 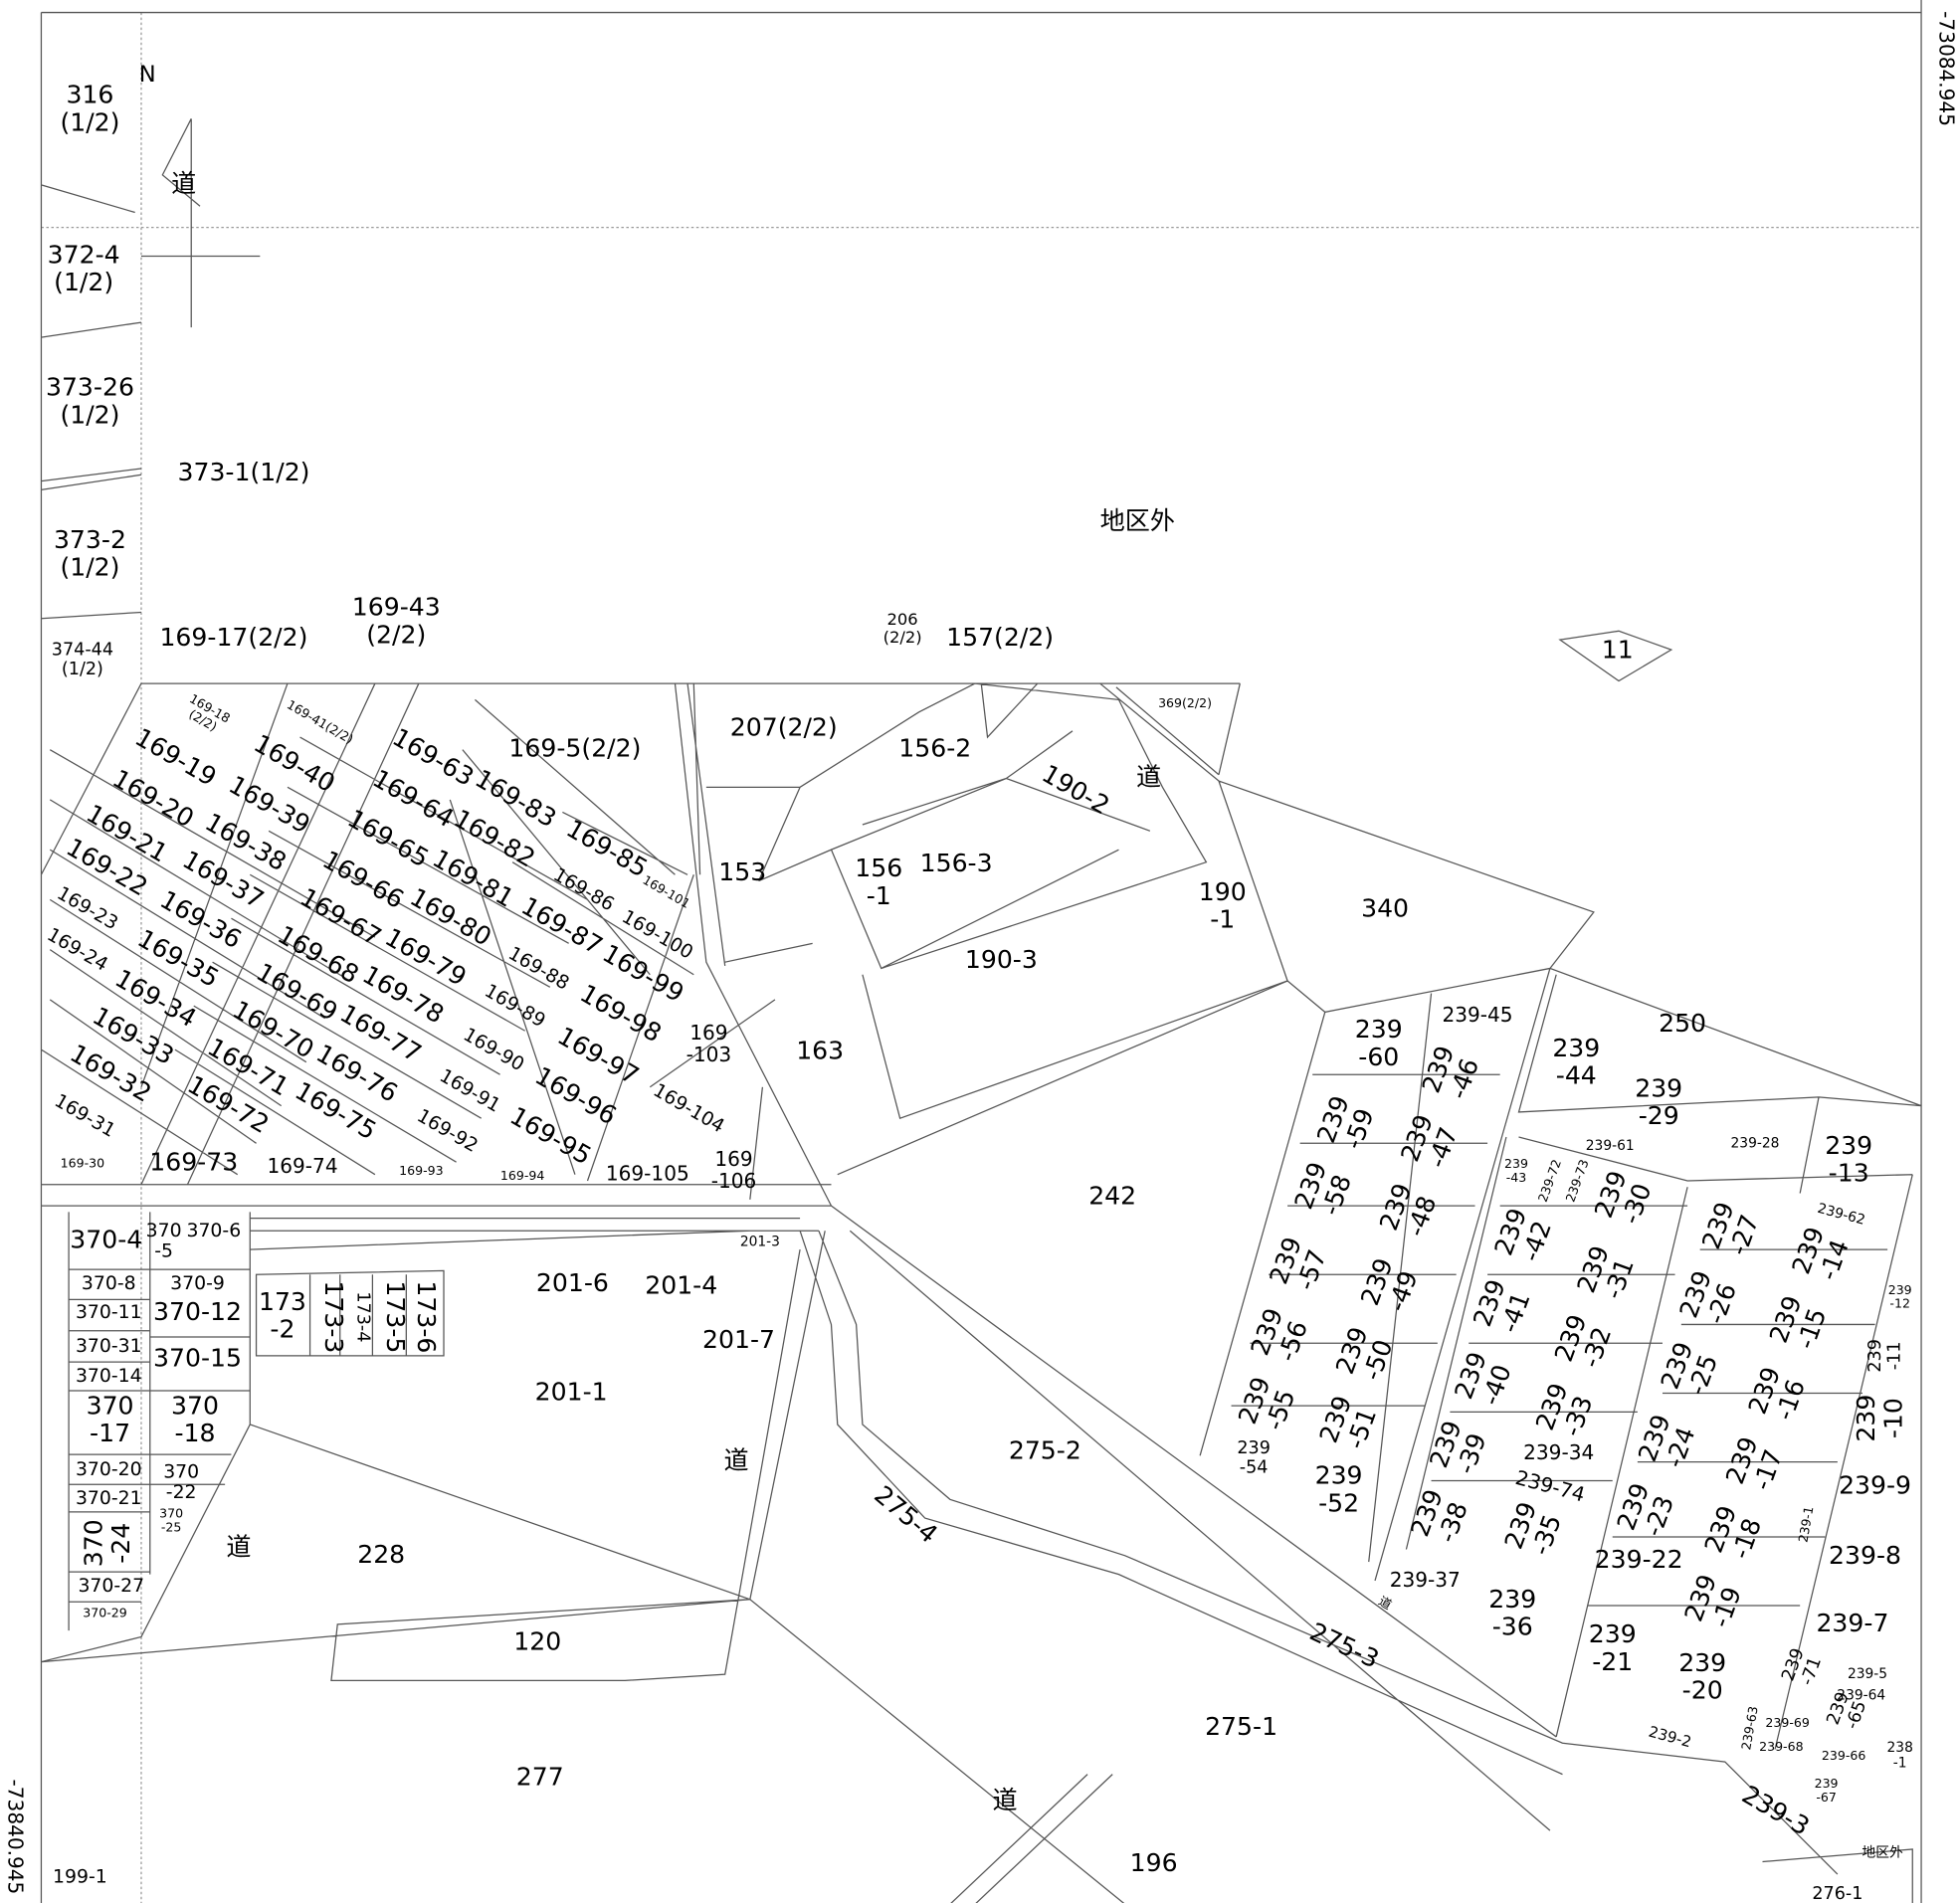 I want to click on label-line: -36, so click(x=1512, y=1627).